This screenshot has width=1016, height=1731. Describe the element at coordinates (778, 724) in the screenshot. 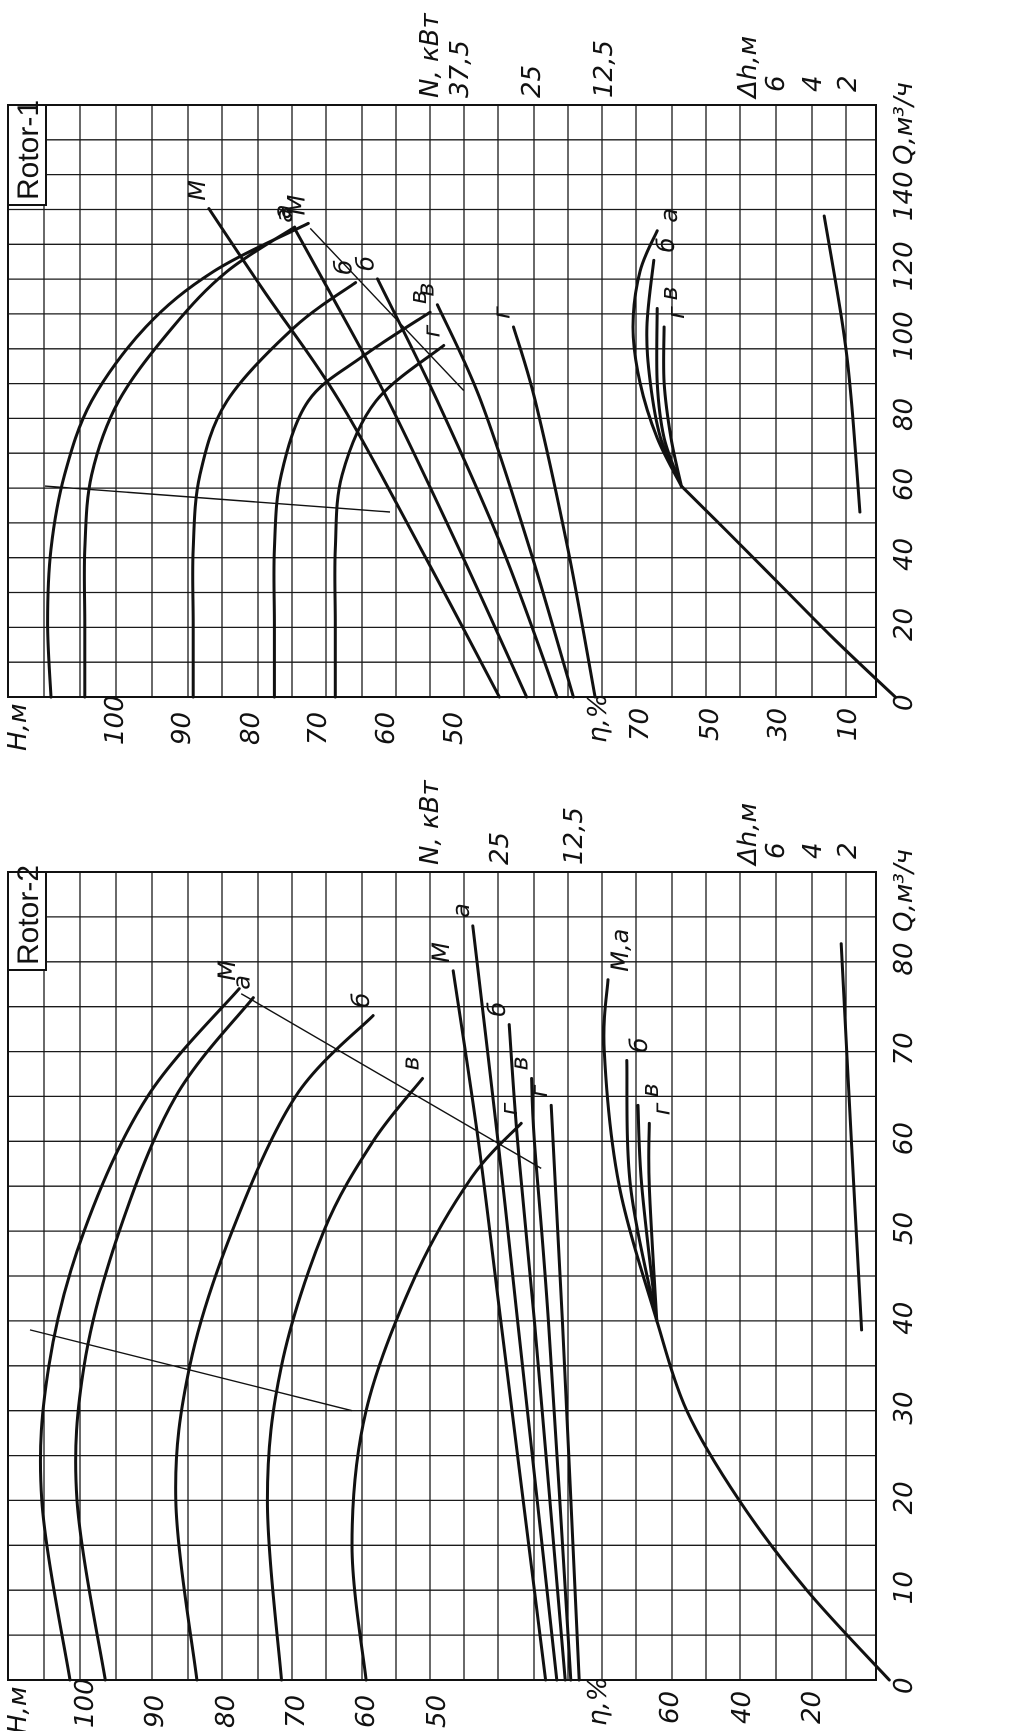

I see `efficiency-tick-label: 30` at that location.